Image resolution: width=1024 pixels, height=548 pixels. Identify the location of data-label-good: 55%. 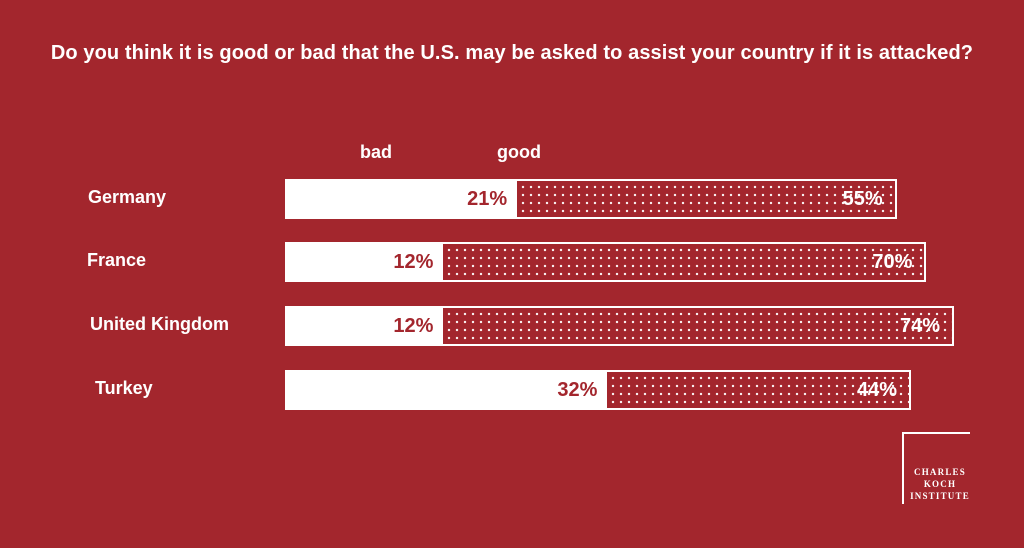
(862, 198).